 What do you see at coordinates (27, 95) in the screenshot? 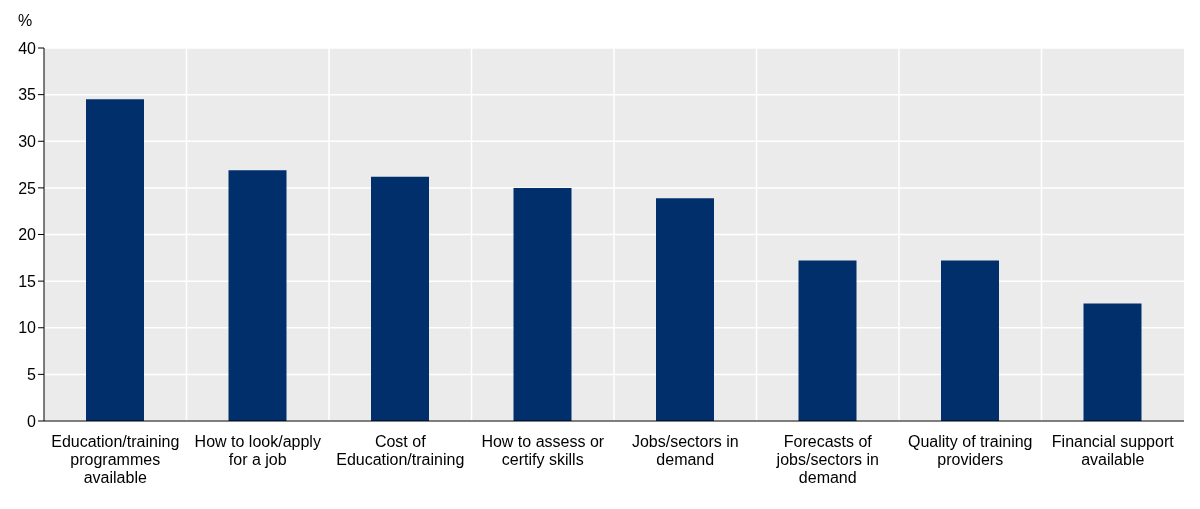
I see `y-tick-label: 35` at bounding box center [27, 95].